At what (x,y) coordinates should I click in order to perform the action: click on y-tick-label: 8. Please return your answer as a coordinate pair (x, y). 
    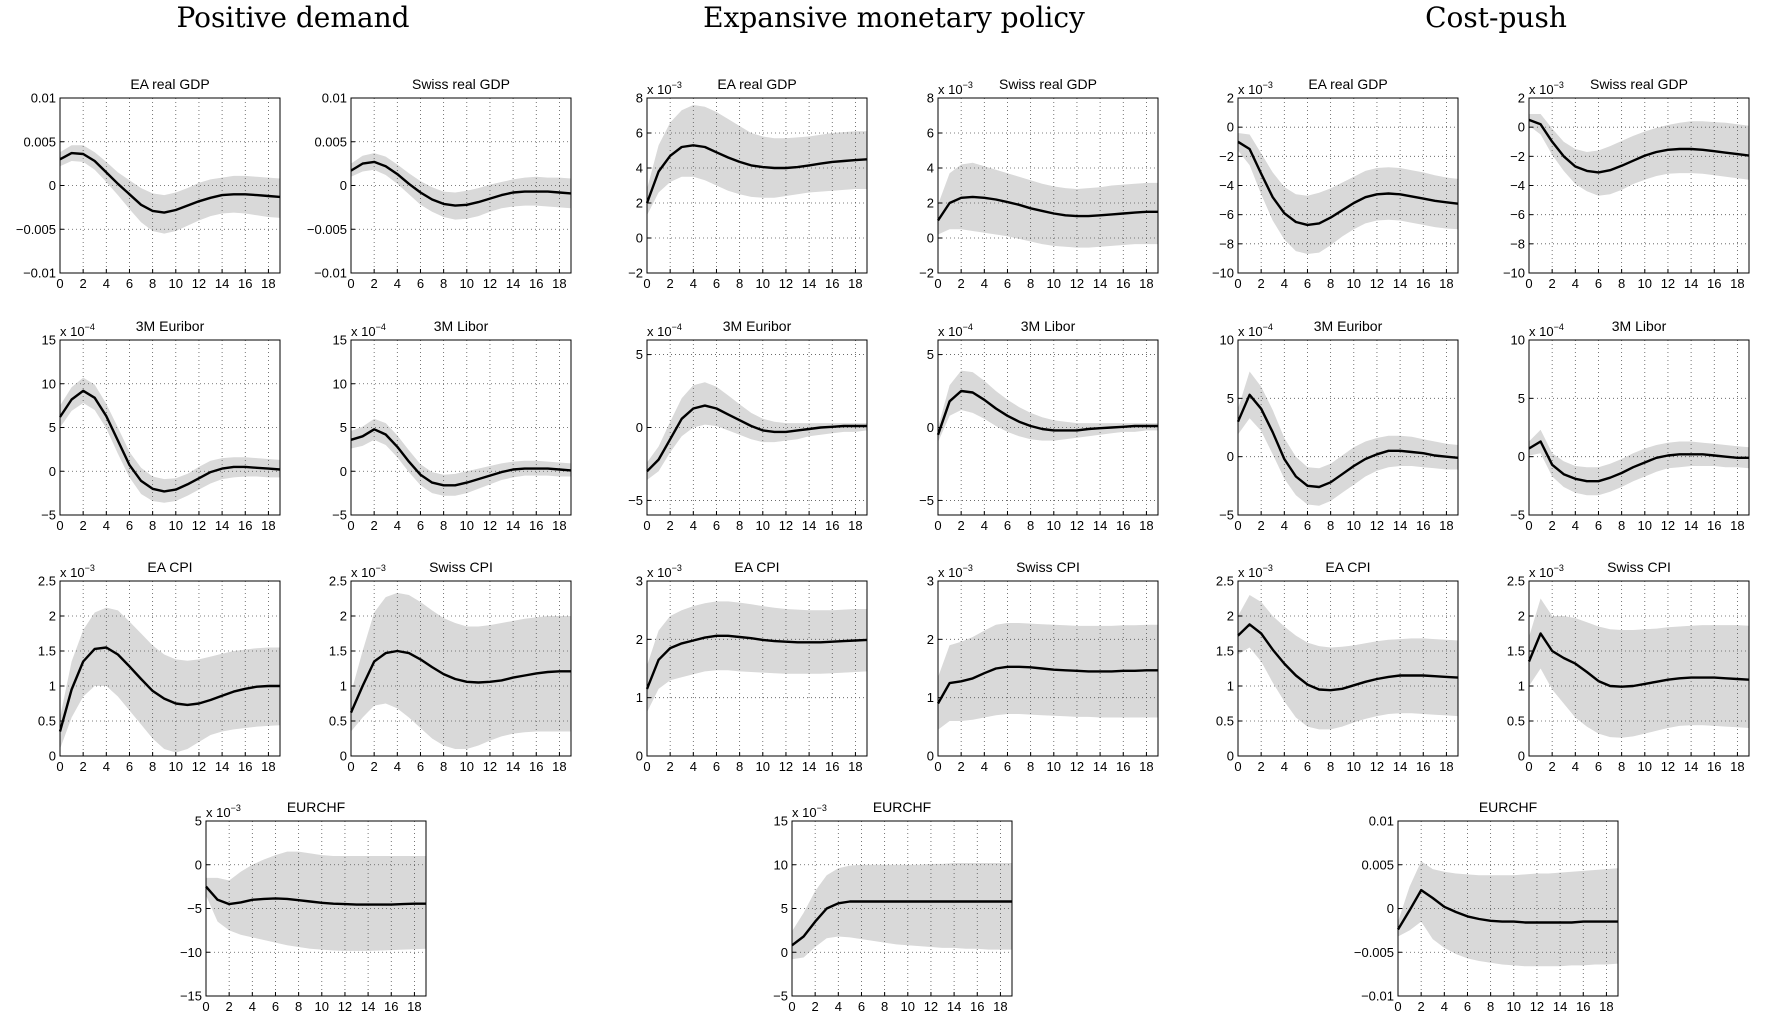
    Looking at the image, I should click on (930, 98).